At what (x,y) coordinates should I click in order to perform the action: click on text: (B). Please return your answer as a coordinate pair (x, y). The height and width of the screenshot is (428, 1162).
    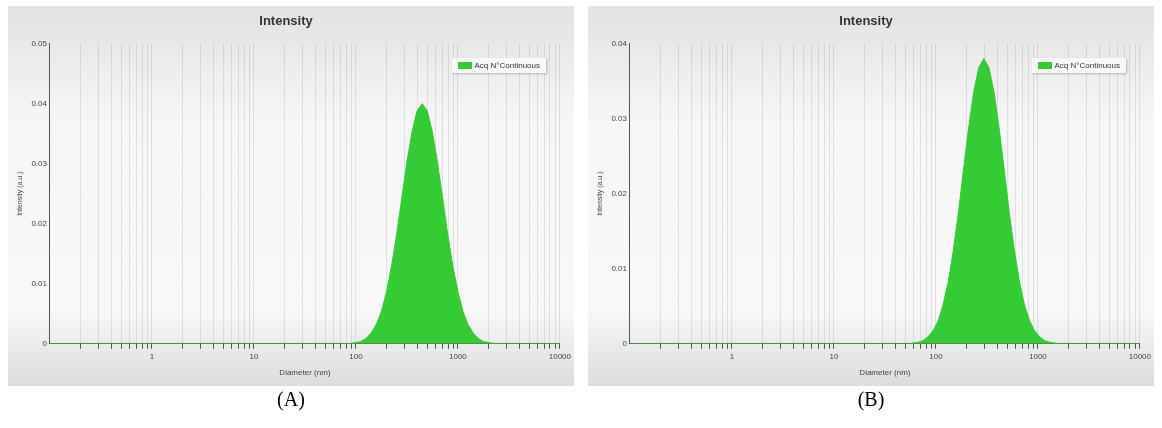
    Looking at the image, I should click on (871, 399).